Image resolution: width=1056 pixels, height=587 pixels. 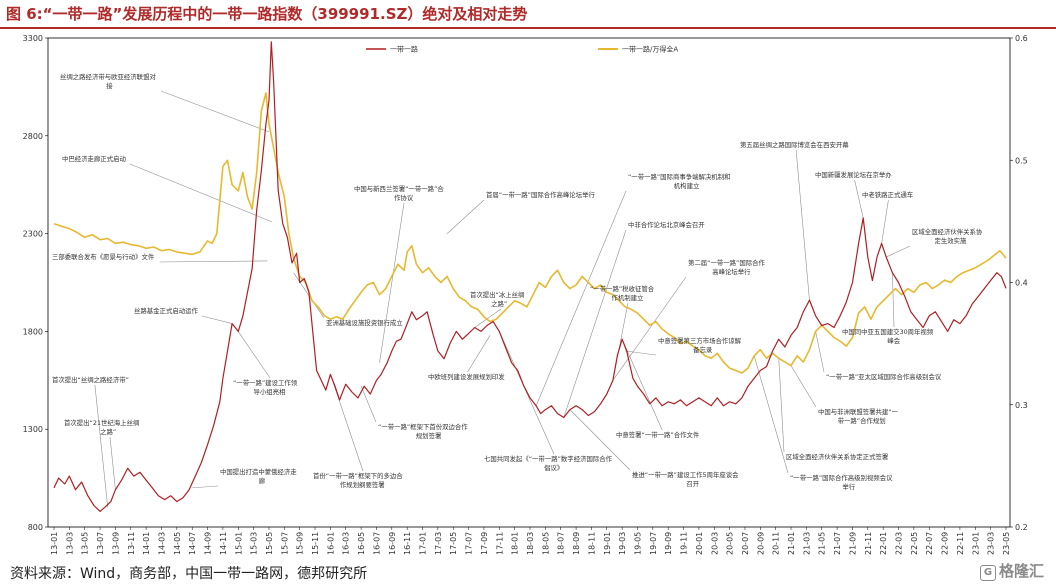 I want to click on y-left-tick-label: 2300, so click(x=33, y=234).